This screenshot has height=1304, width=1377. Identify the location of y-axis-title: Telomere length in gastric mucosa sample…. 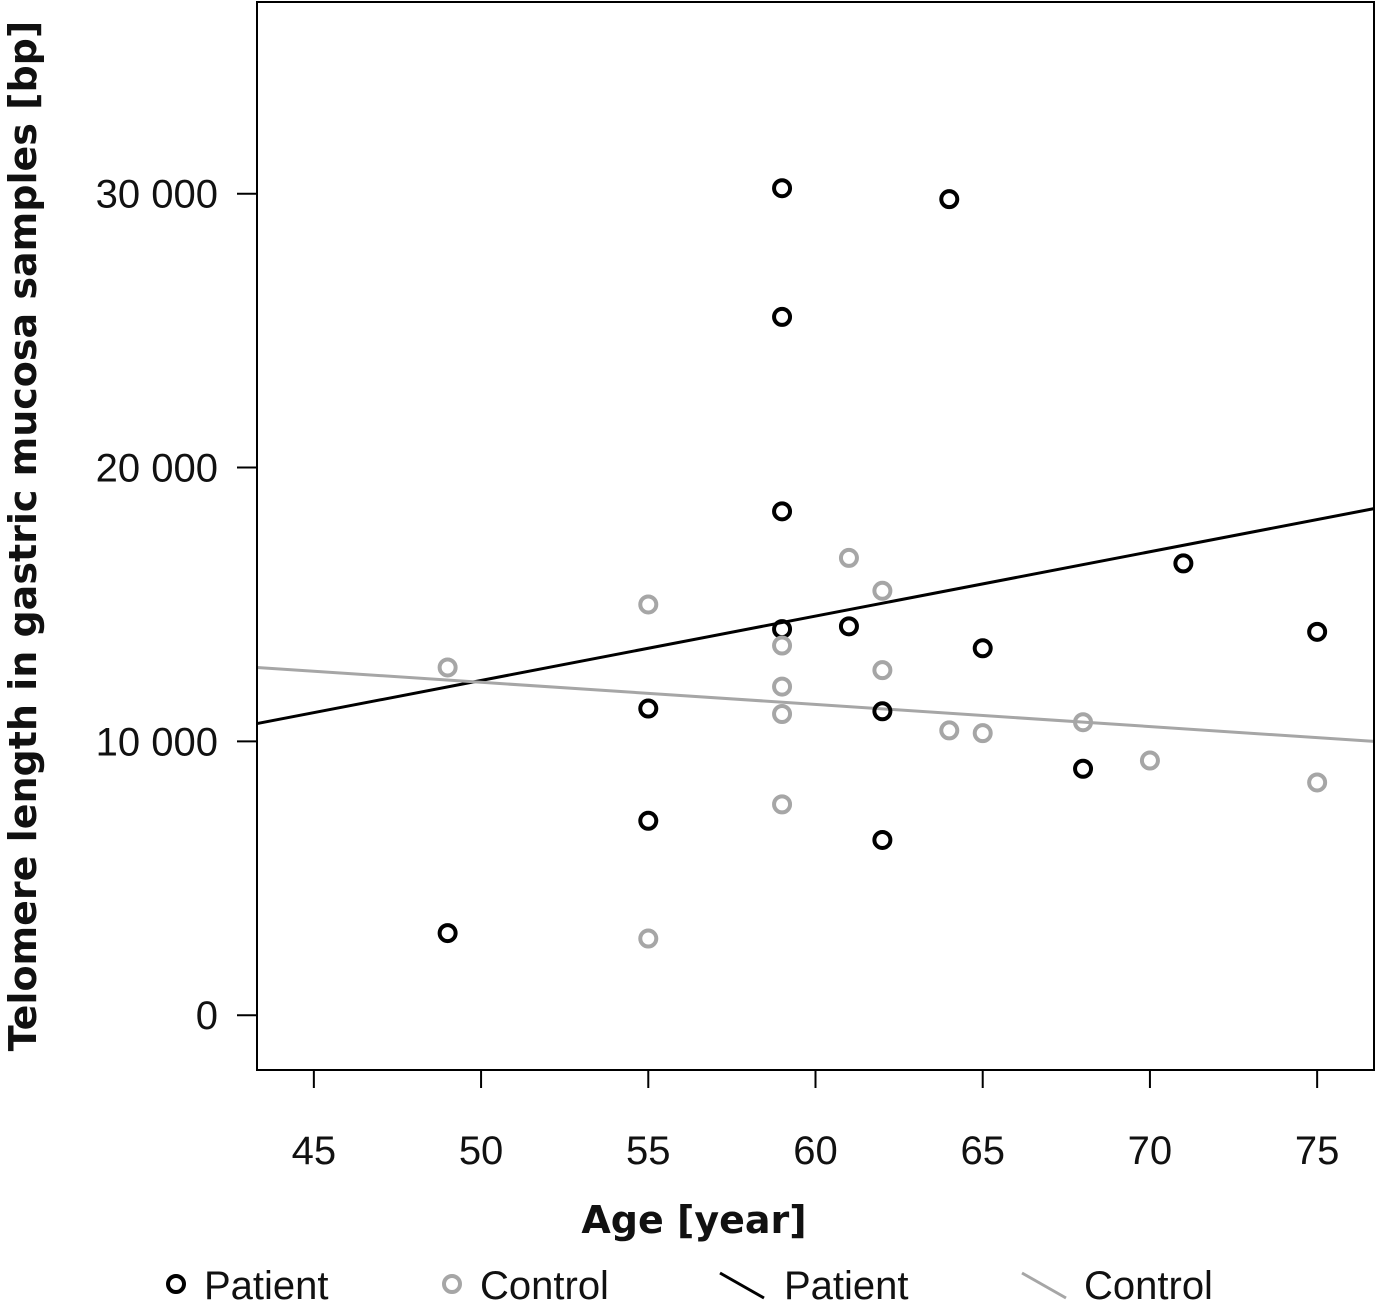
(23, 536).